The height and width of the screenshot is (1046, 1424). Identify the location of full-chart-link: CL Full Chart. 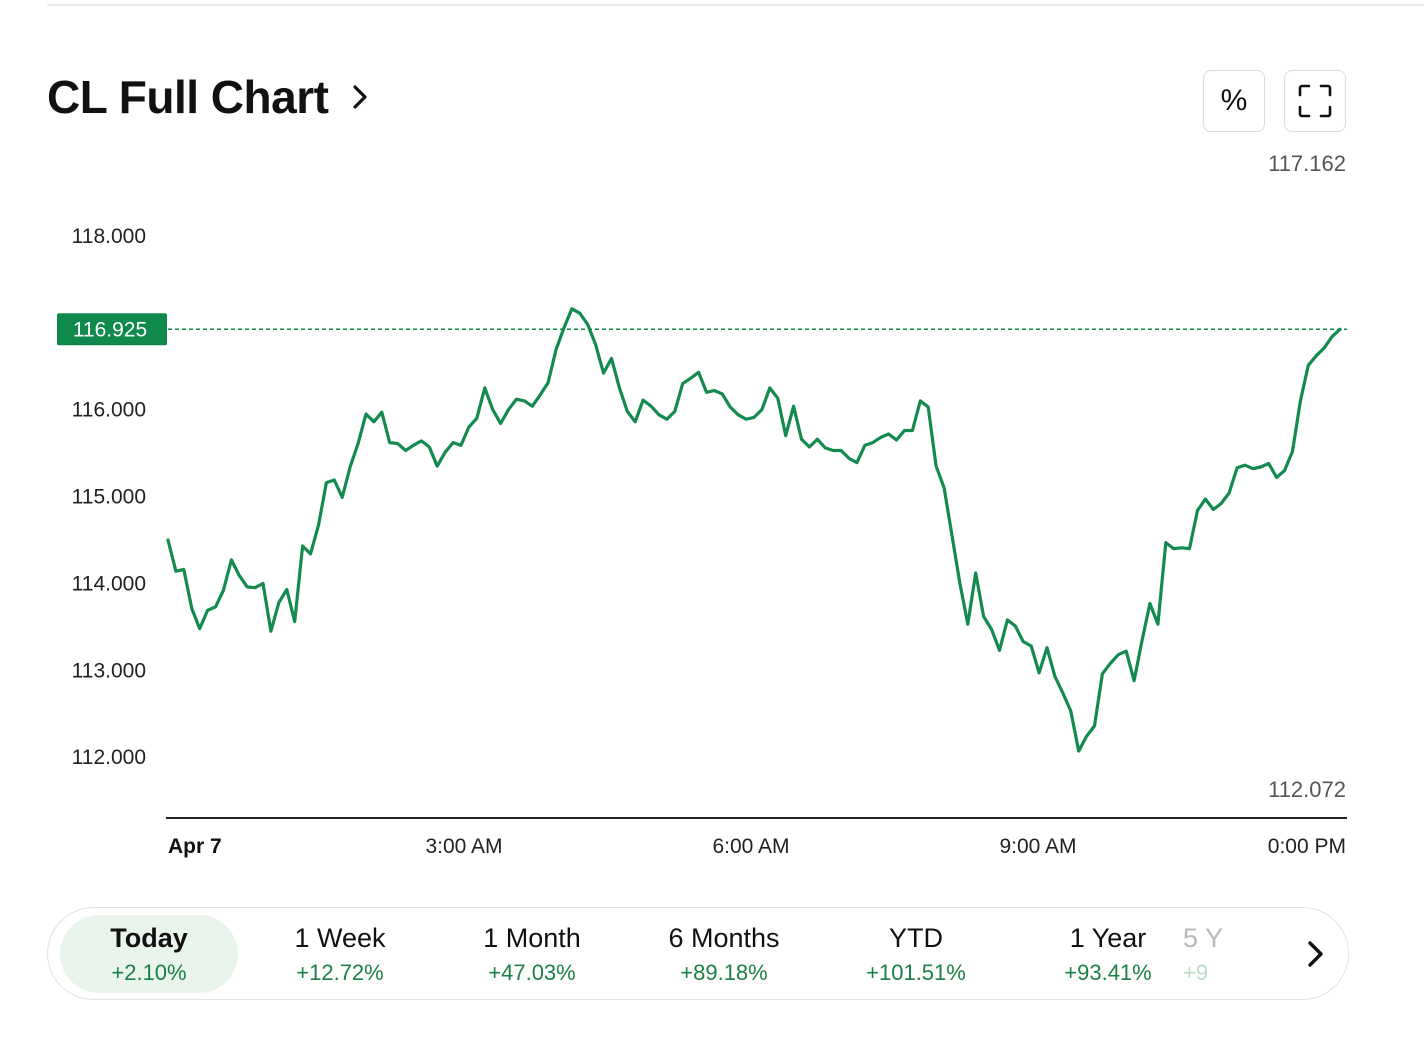
(208, 97).